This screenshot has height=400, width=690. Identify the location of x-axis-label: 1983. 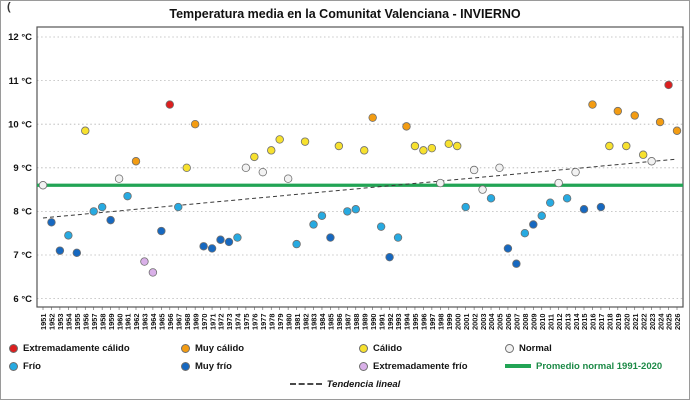
(314, 322).